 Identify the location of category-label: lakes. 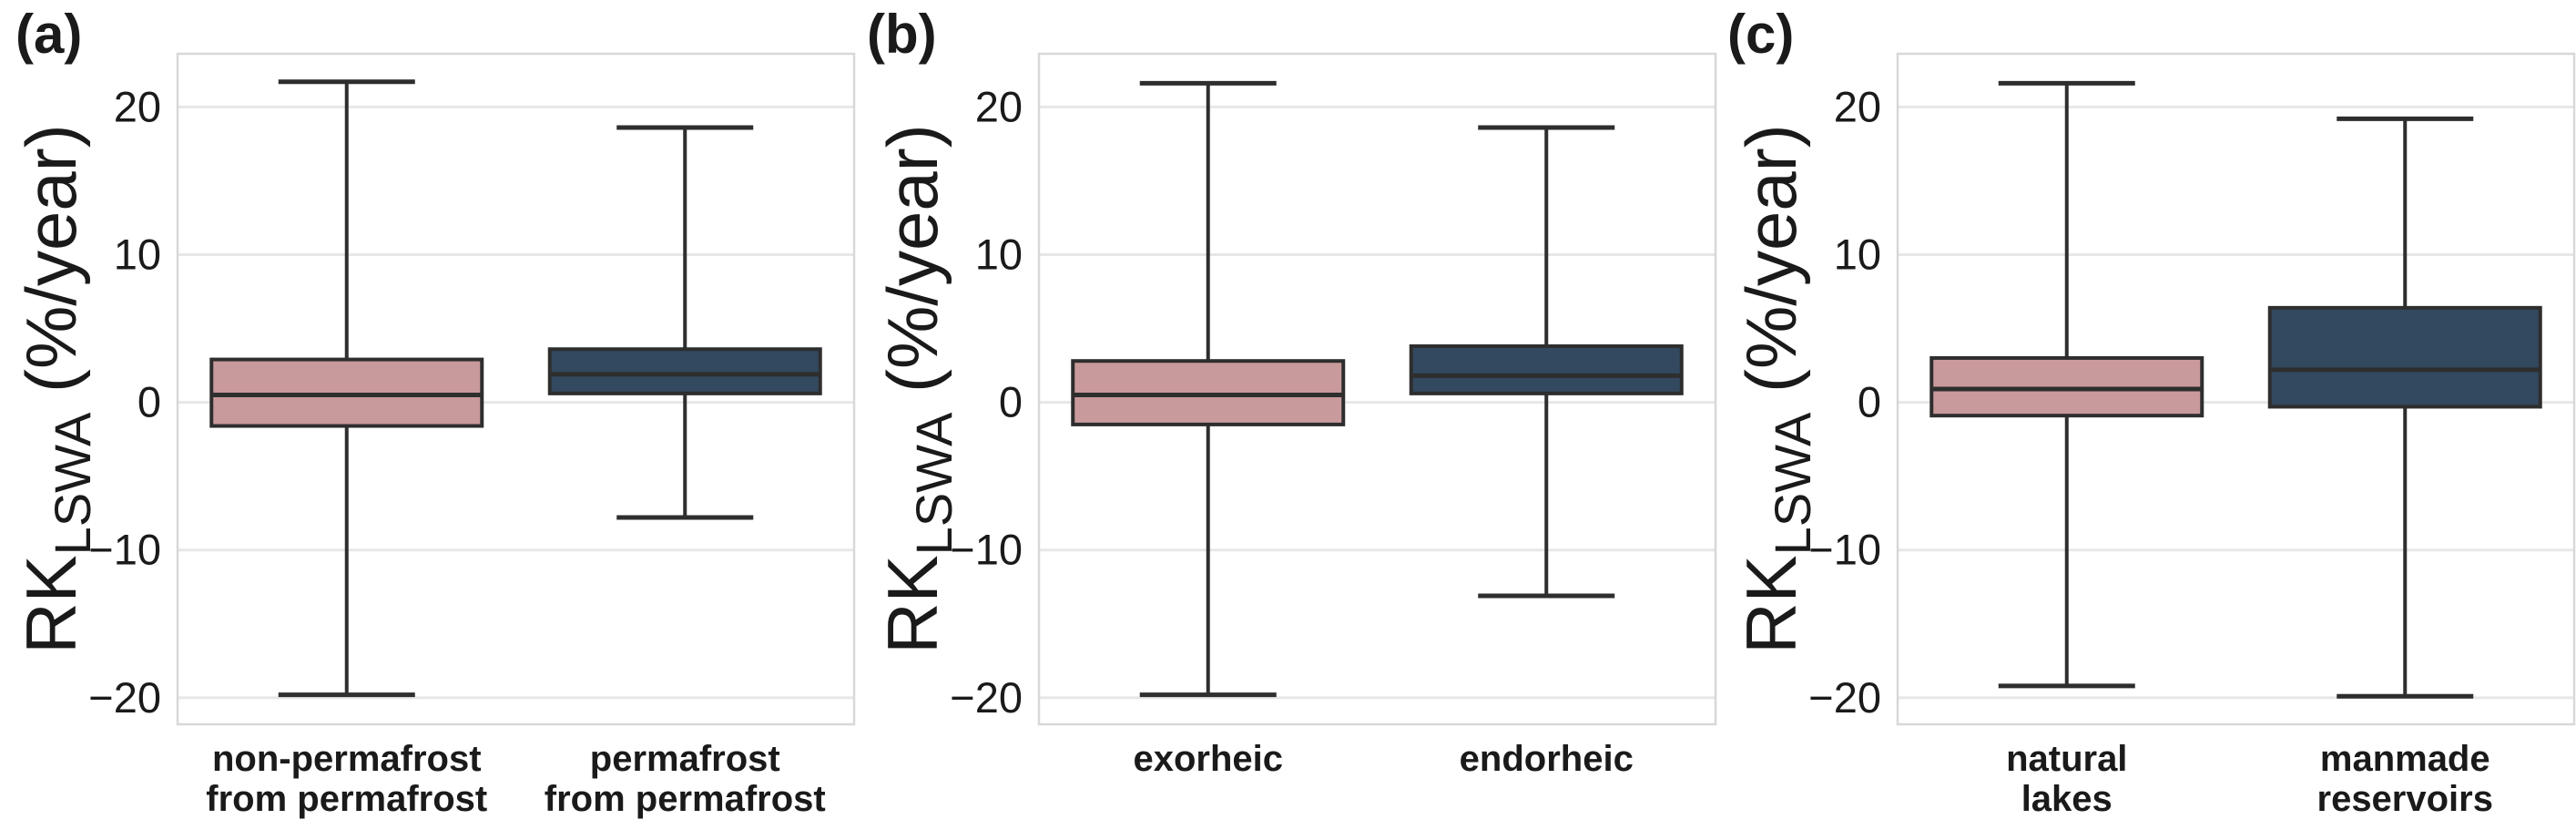
(2067, 799).